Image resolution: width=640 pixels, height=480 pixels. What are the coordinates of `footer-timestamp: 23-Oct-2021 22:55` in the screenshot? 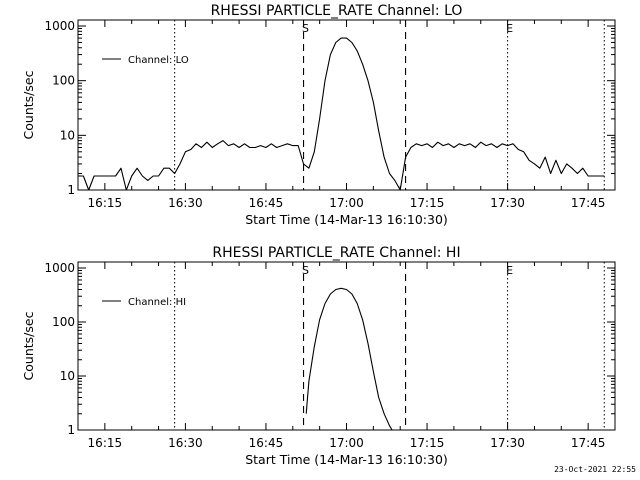 It's located at (595, 468).